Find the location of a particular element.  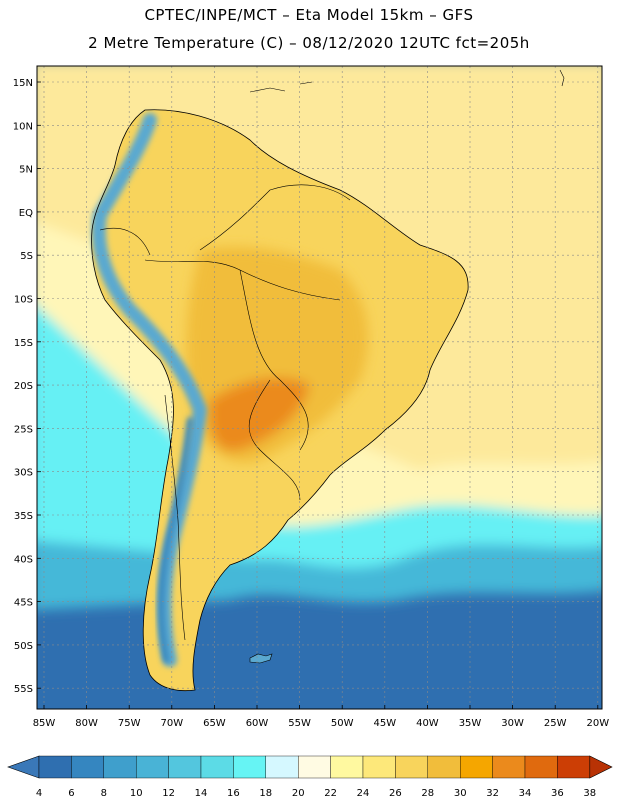

lon-label: 50W is located at coordinates (342, 723).